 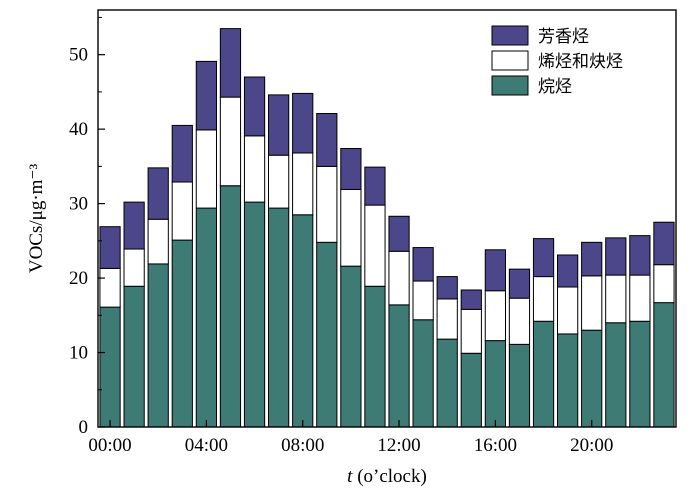 I want to click on bar-segment-s1-h0, so click(x=110, y=287).